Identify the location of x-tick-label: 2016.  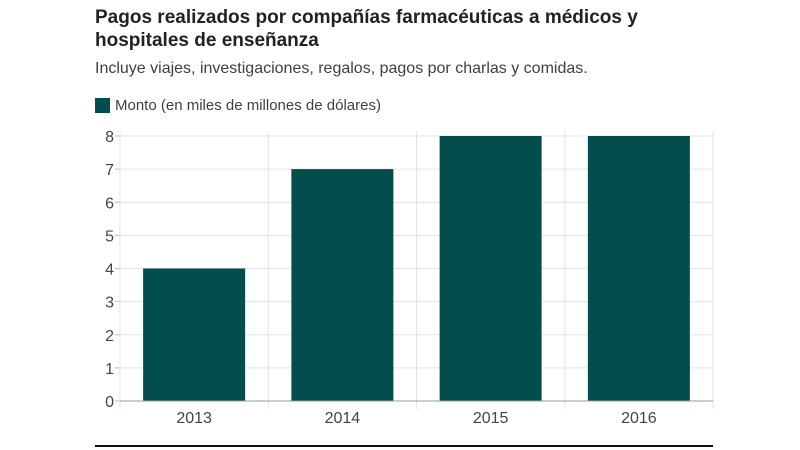
(639, 418).